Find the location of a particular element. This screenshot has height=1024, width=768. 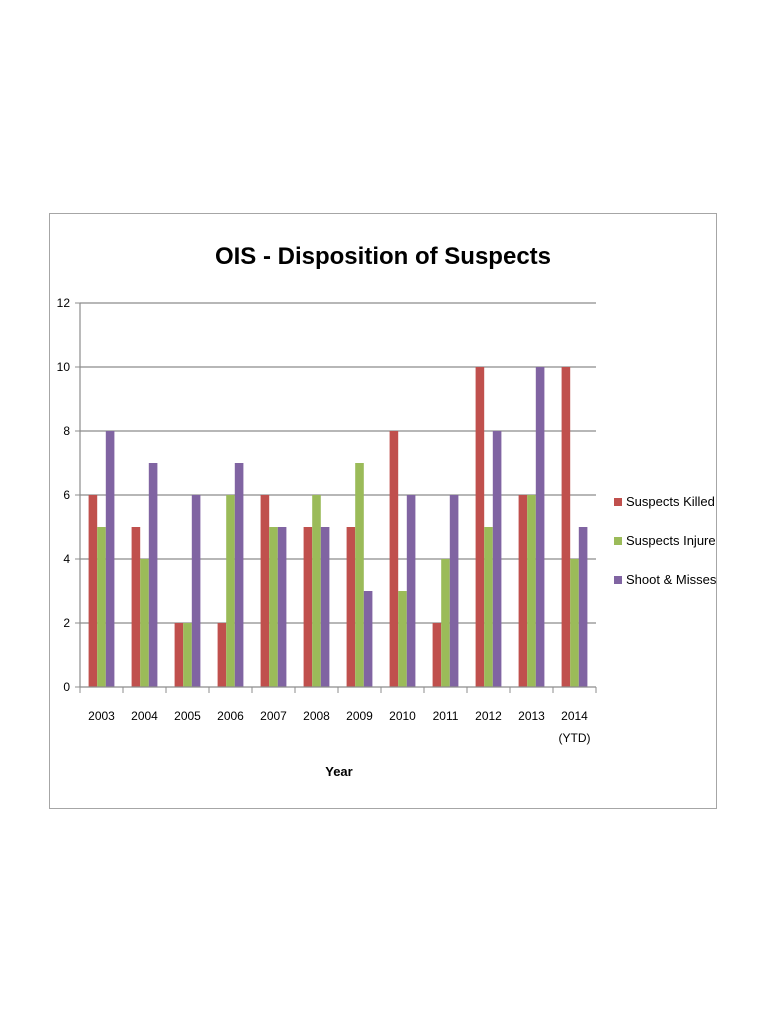

x-tick-label: 2008 is located at coordinates (316, 716).